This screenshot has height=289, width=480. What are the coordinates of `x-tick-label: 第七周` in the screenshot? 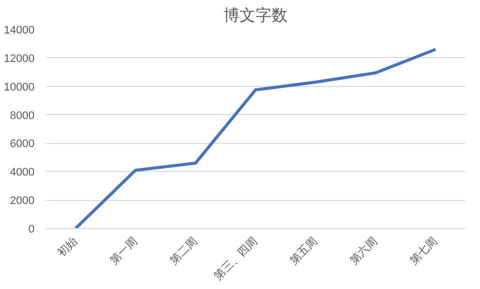 It's located at (423, 251).